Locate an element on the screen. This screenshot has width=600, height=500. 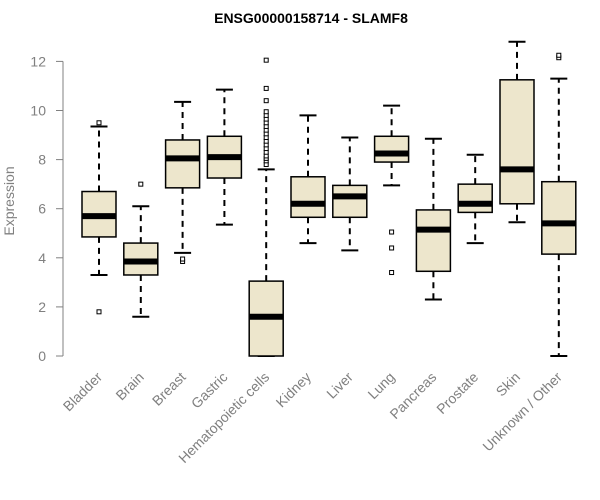
x-tick-label: Skin is located at coordinates (508, 384).